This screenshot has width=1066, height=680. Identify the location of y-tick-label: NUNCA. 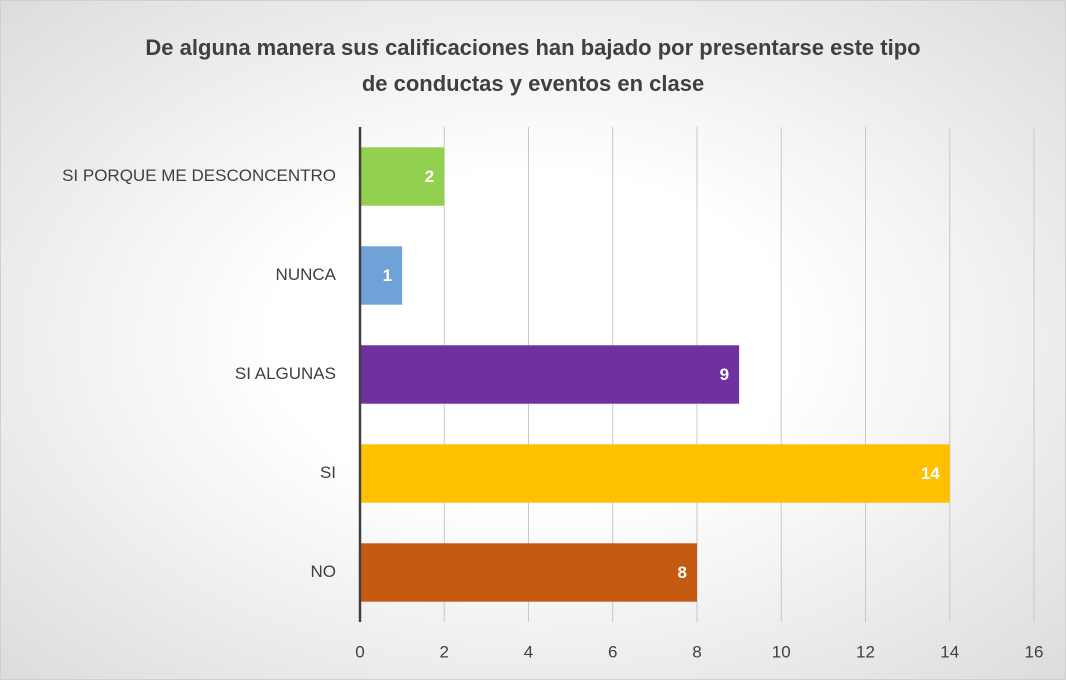
(306, 274).